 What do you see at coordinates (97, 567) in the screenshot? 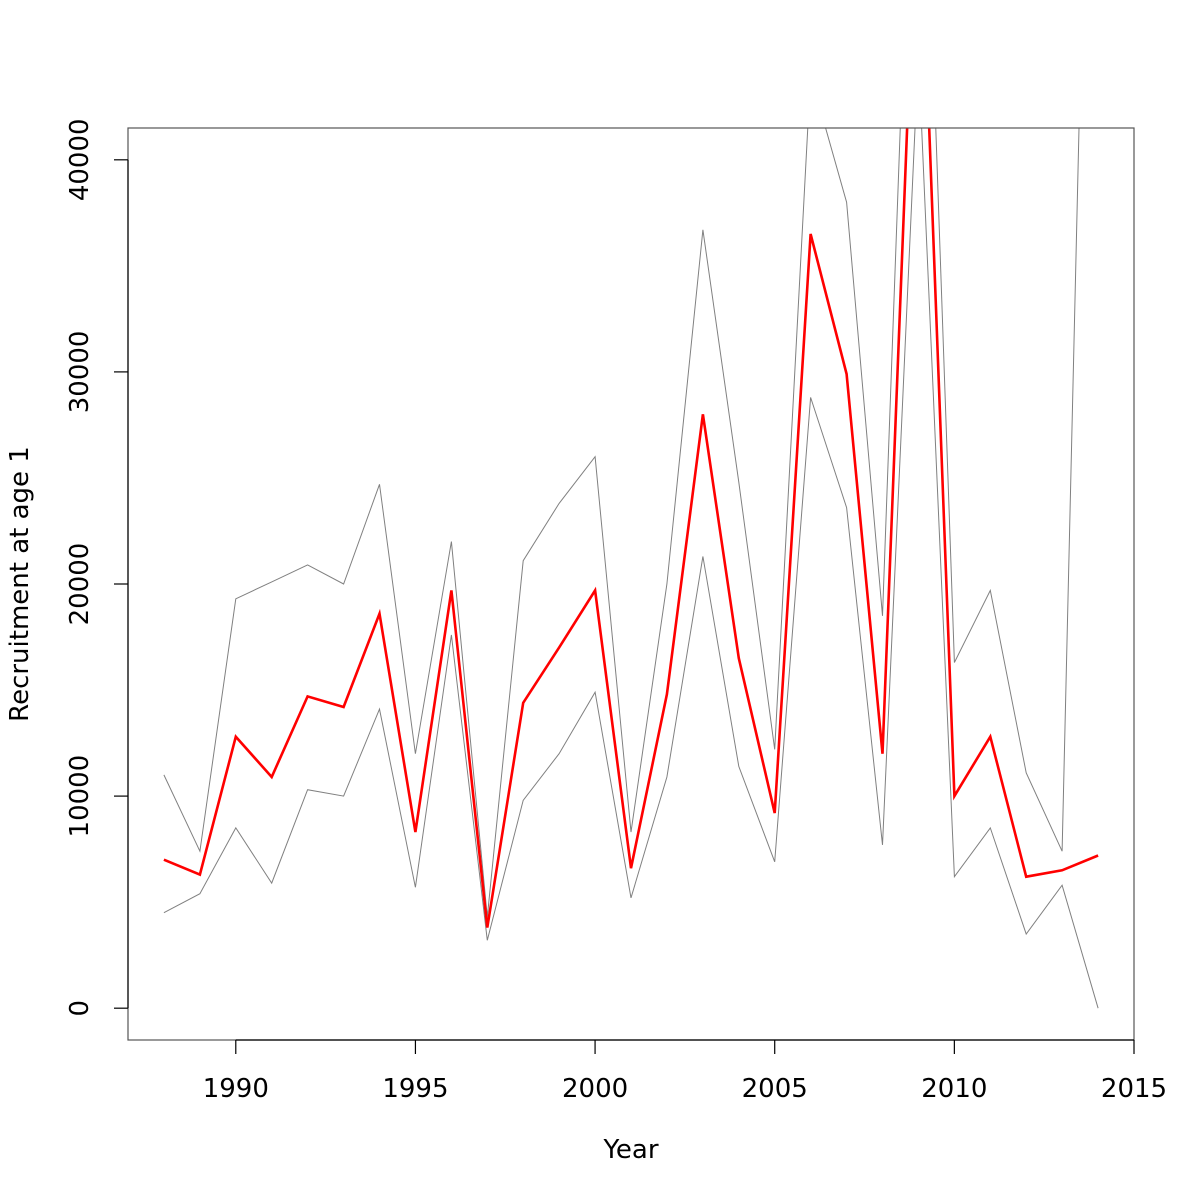
I see `y-axis: 0 10000 20000 30000 40000` at bounding box center [97, 567].